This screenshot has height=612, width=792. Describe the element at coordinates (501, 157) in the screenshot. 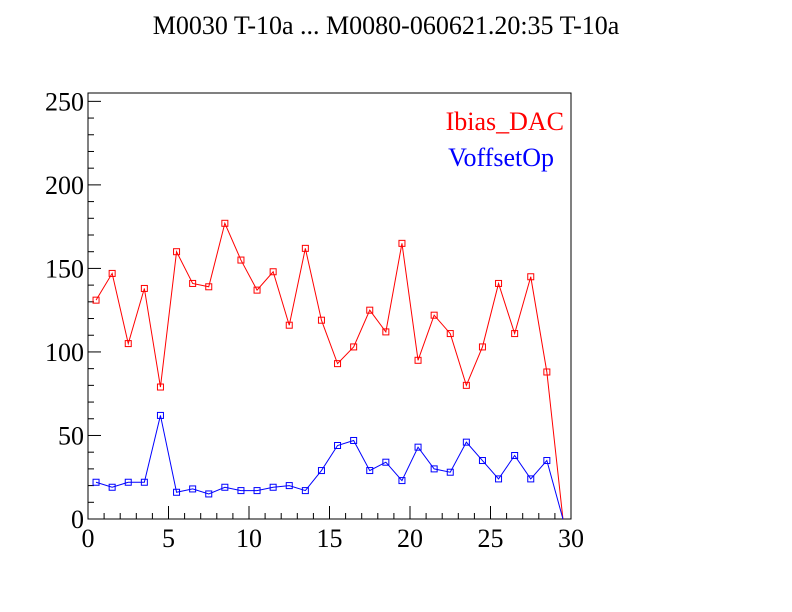

I see `legend-entry-voffsetop: VoffsetOp` at that location.